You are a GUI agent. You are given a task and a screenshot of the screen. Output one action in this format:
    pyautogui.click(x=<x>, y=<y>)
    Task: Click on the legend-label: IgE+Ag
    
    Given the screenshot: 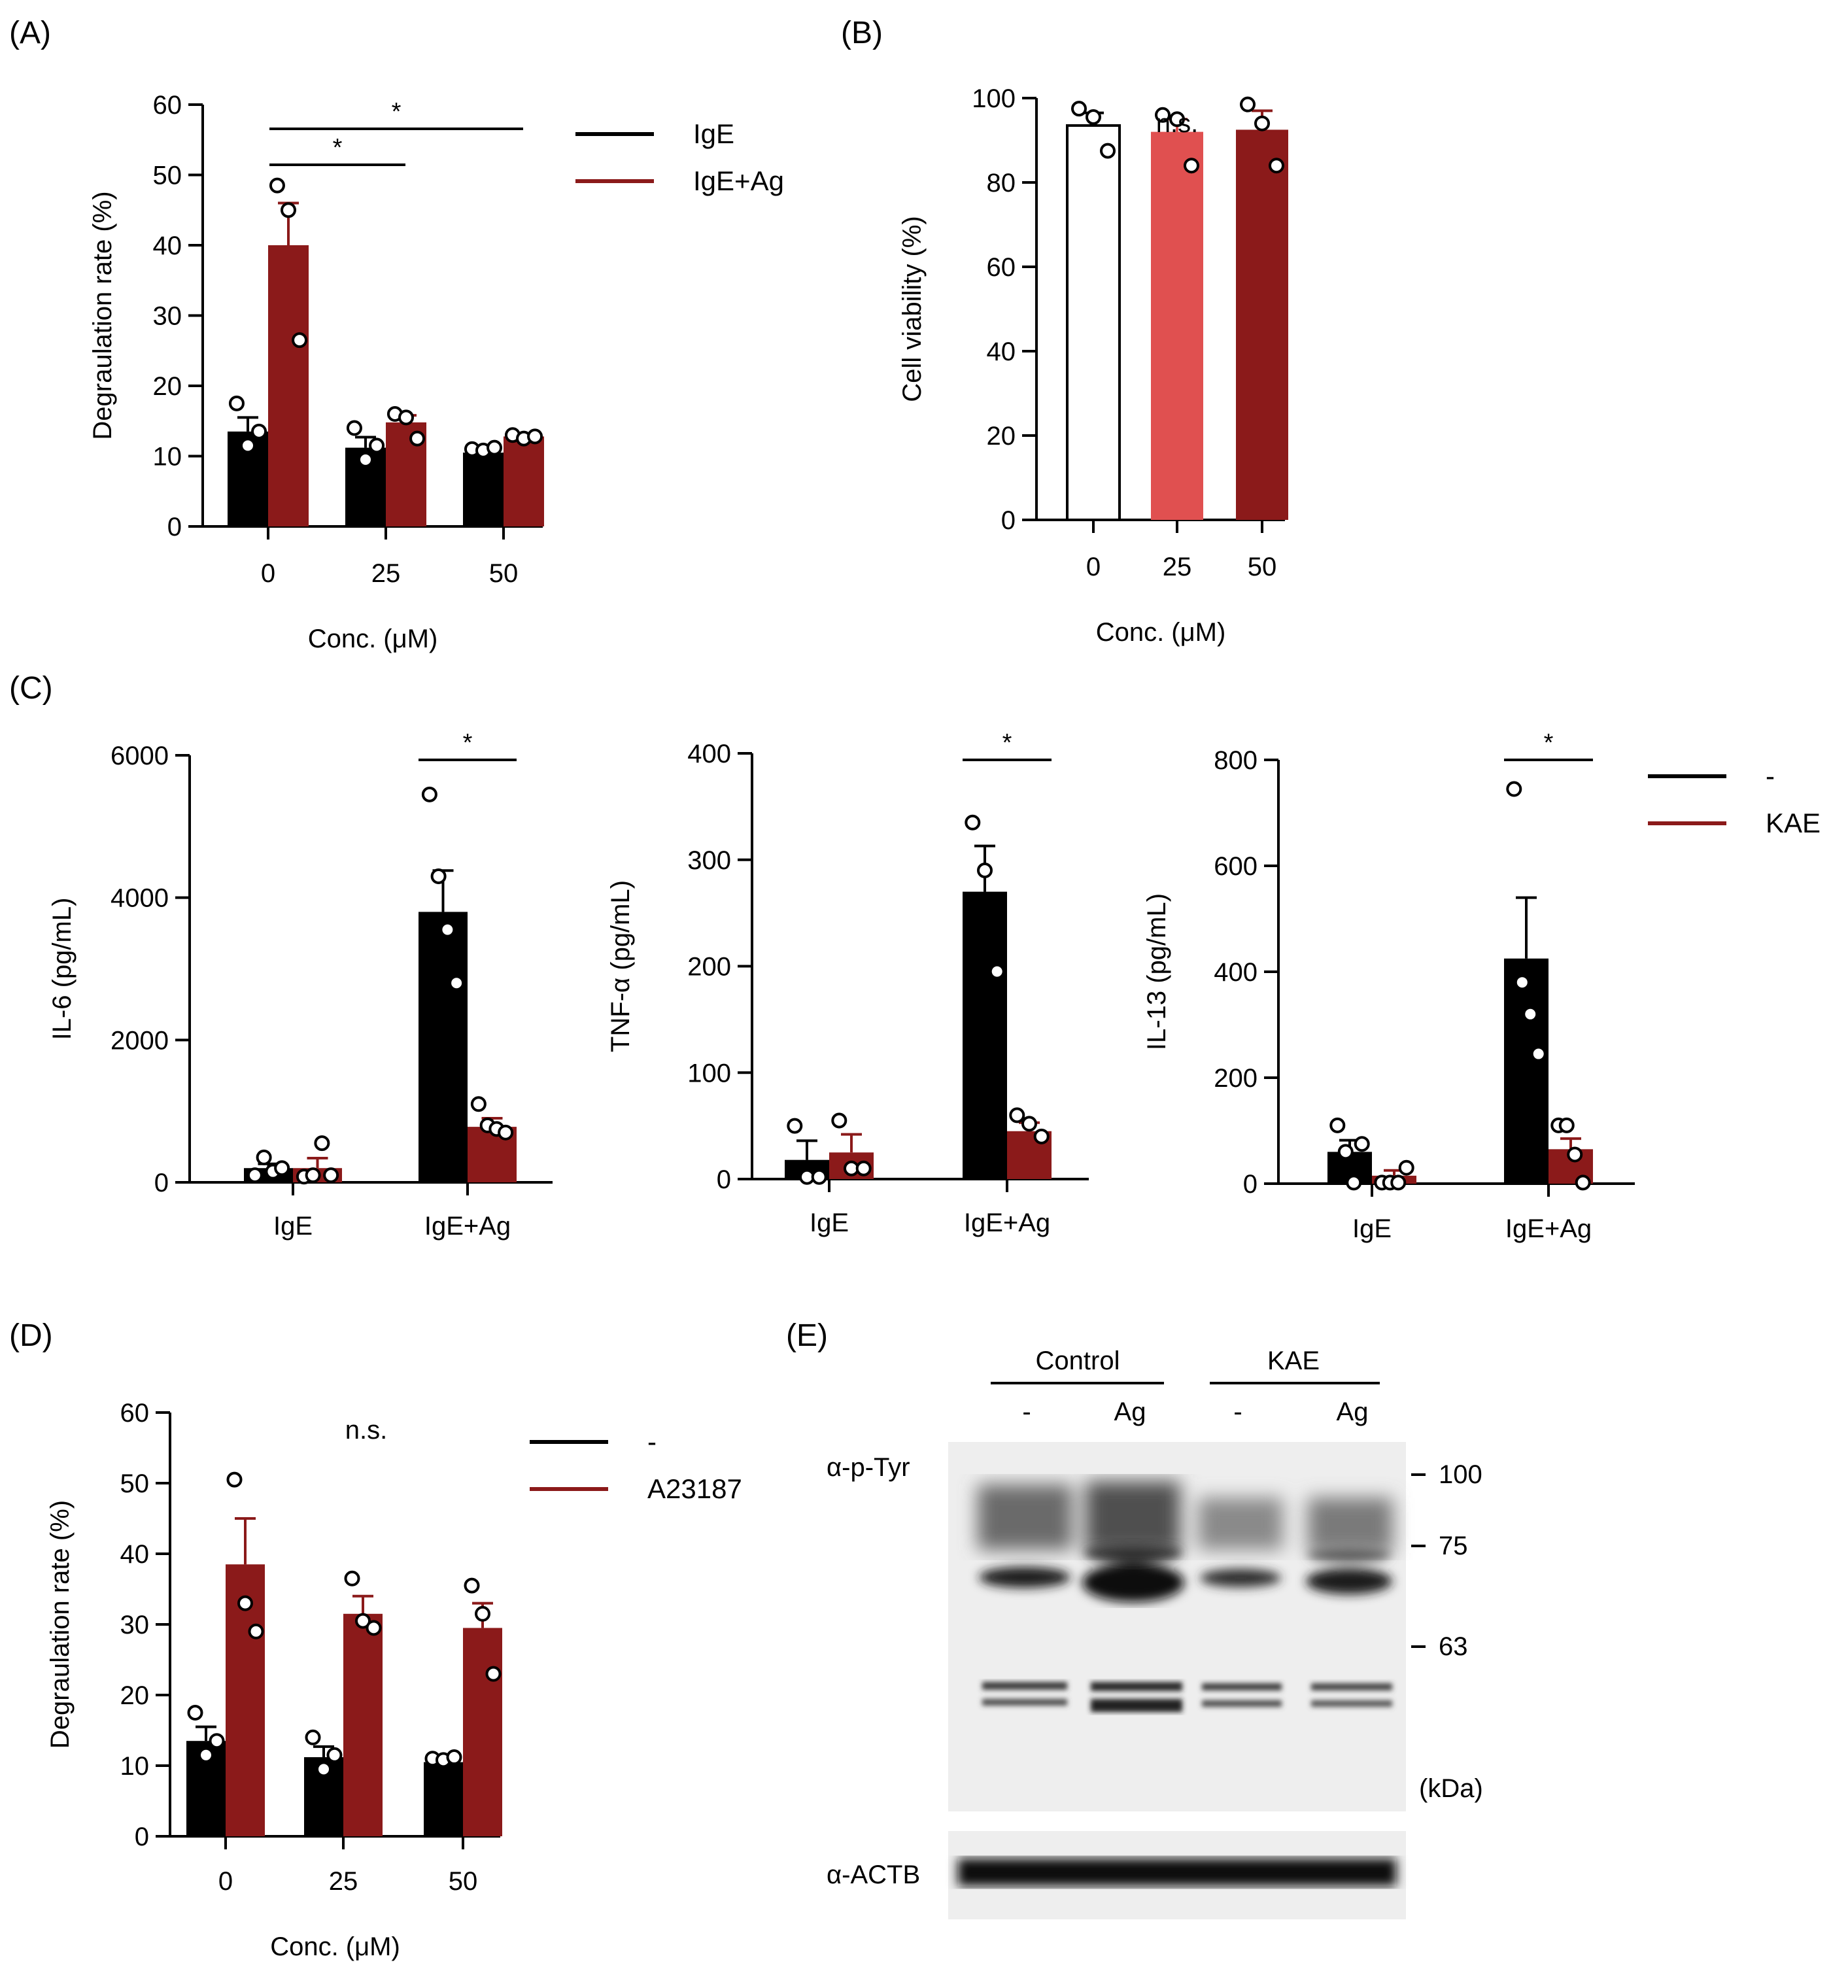 What is the action you would take?
    pyautogui.click(x=738, y=180)
    